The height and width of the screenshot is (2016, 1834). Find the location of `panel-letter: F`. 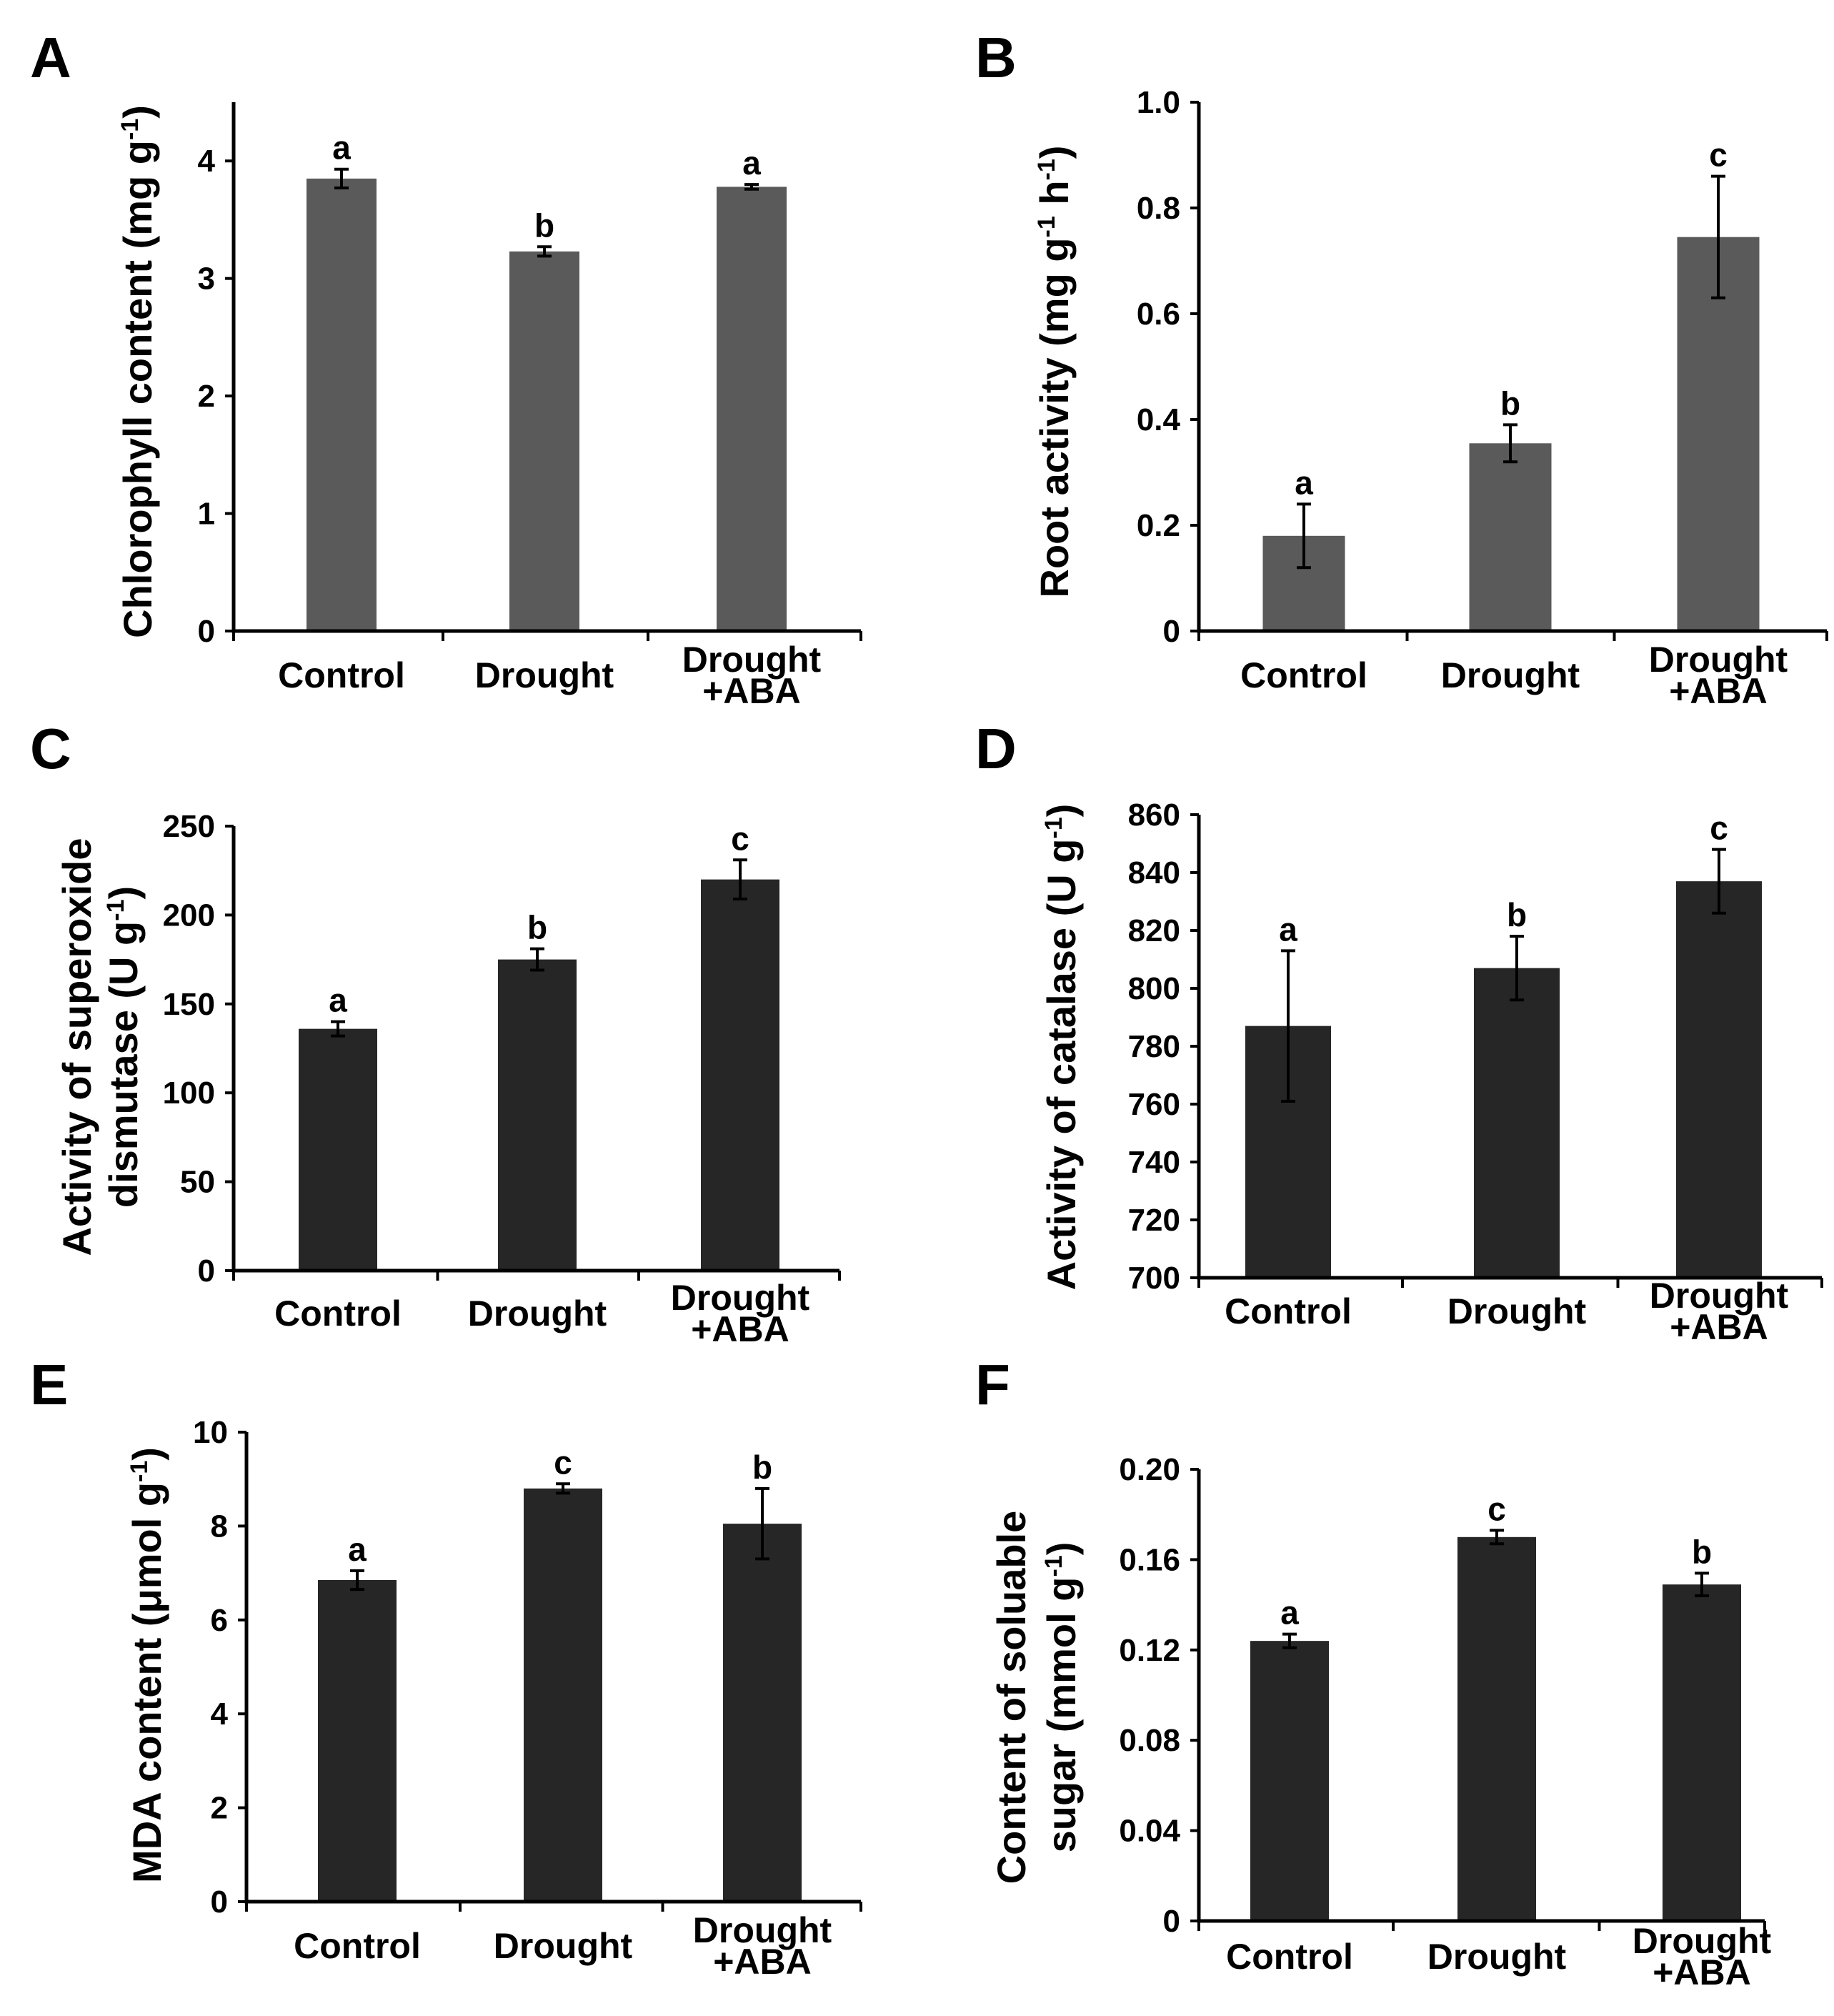

panel-letter: F is located at coordinates (992, 1384).